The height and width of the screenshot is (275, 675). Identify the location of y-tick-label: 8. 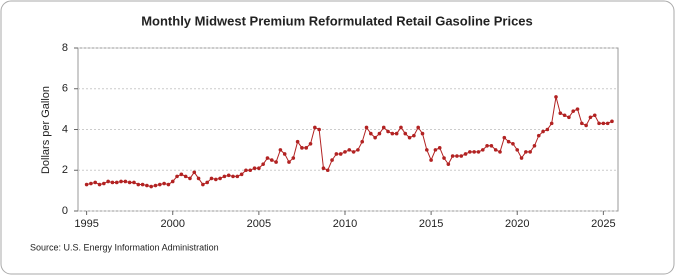
(65, 48).